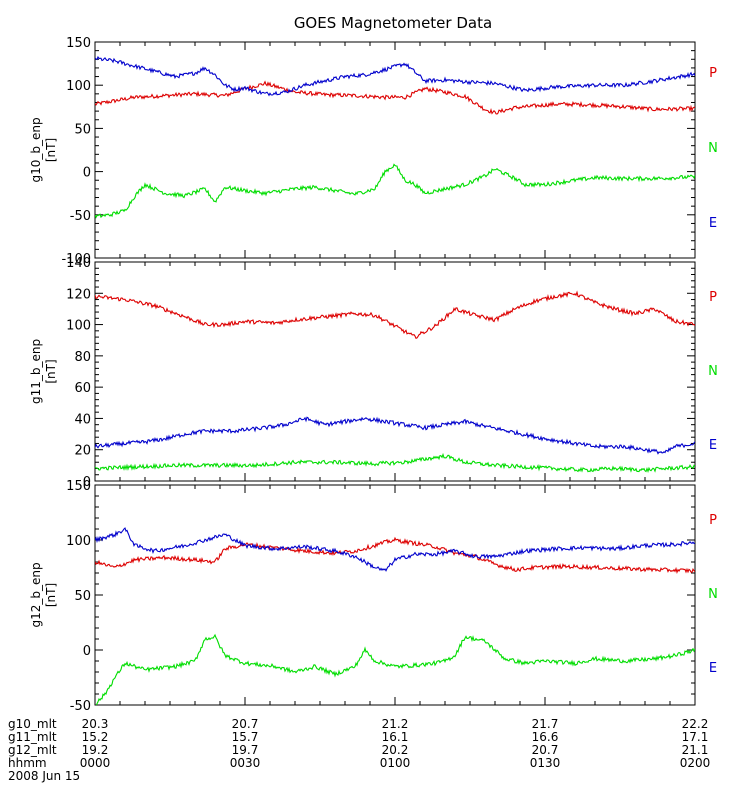  Describe the element at coordinates (44, 776) in the screenshot. I see `footer-date: 2008 Jun 15` at that location.